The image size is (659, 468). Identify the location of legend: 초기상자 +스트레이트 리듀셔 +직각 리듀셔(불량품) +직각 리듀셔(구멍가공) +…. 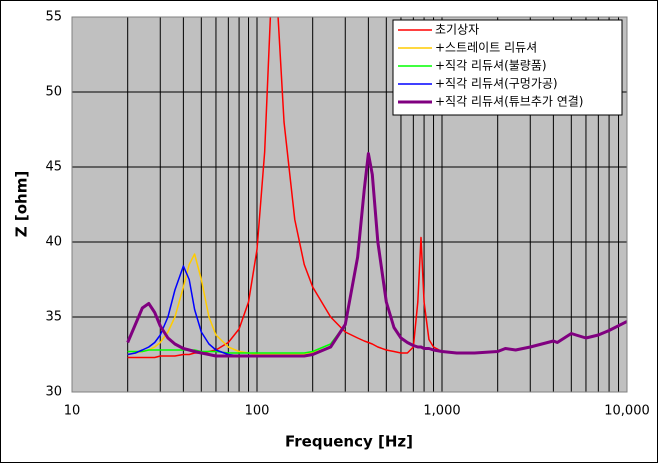
(491, 66).